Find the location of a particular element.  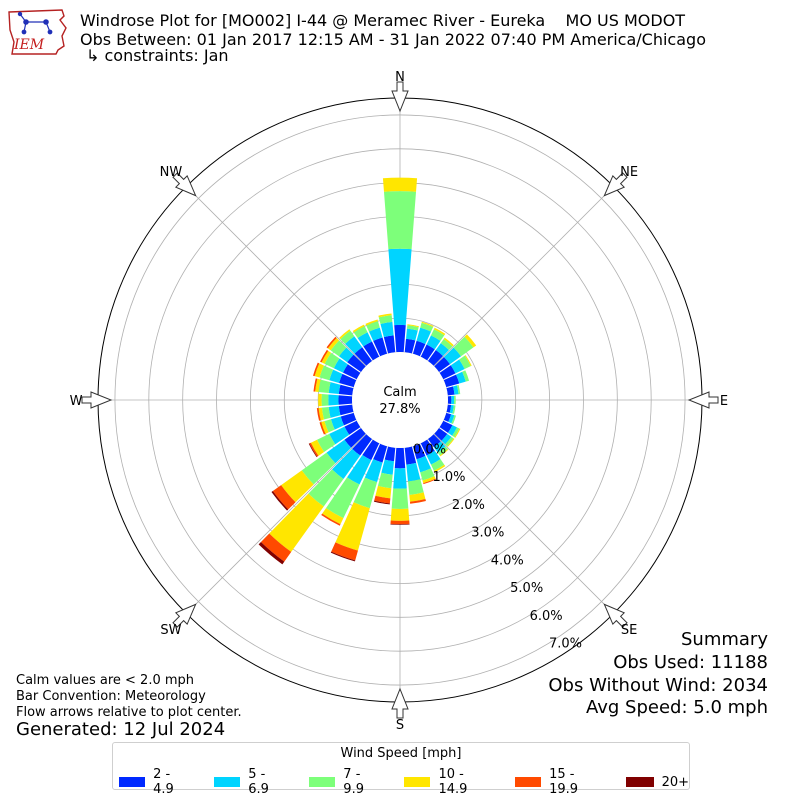

summary-obs-used: Obs Used: 11188 is located at coordinates (690, 662).